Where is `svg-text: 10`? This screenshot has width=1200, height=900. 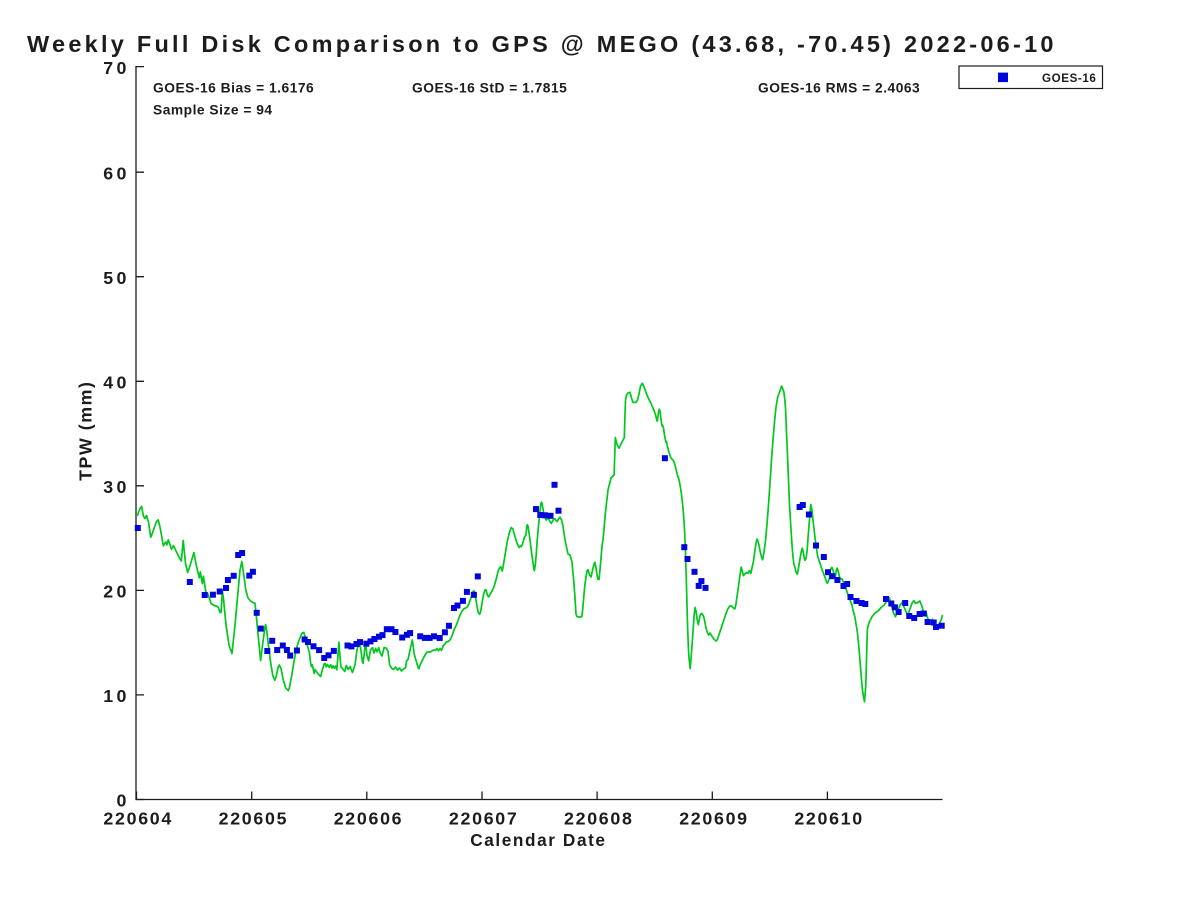
svg-text: 10 is located at coordinates (116, 696).